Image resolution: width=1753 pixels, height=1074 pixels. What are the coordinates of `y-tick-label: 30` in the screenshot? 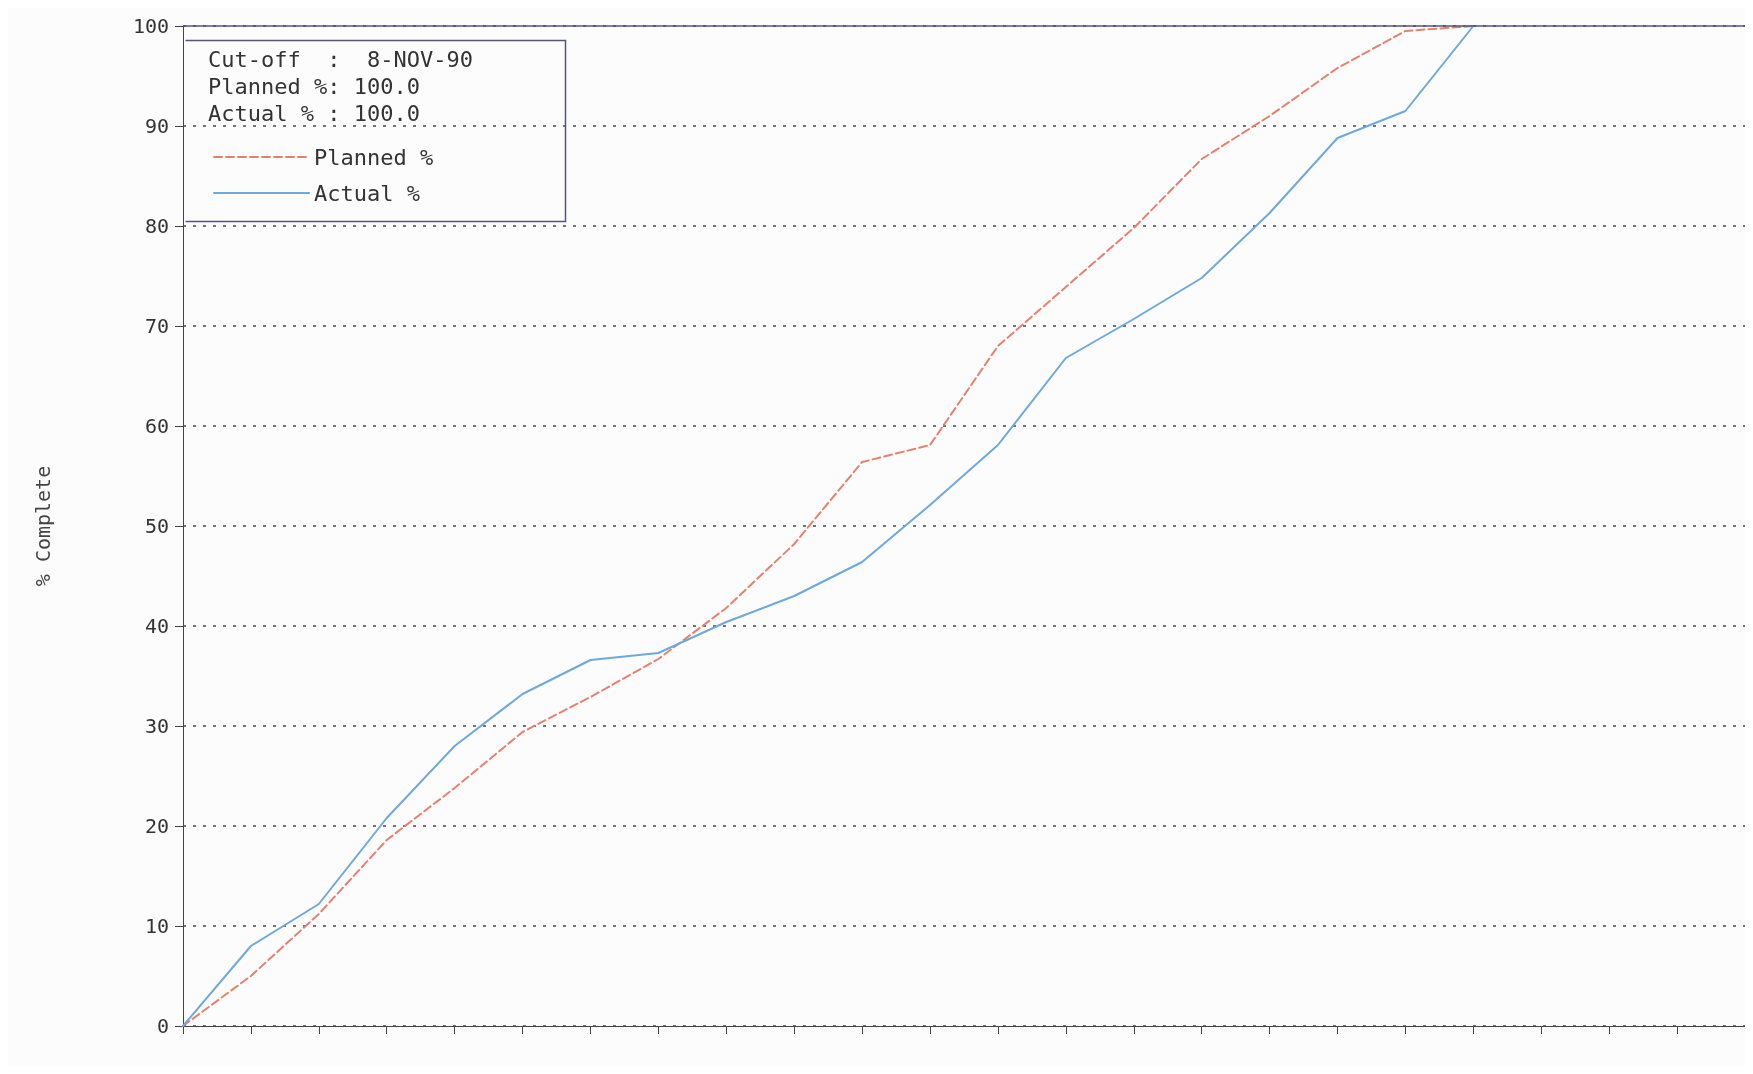 It's located at (156, 726).